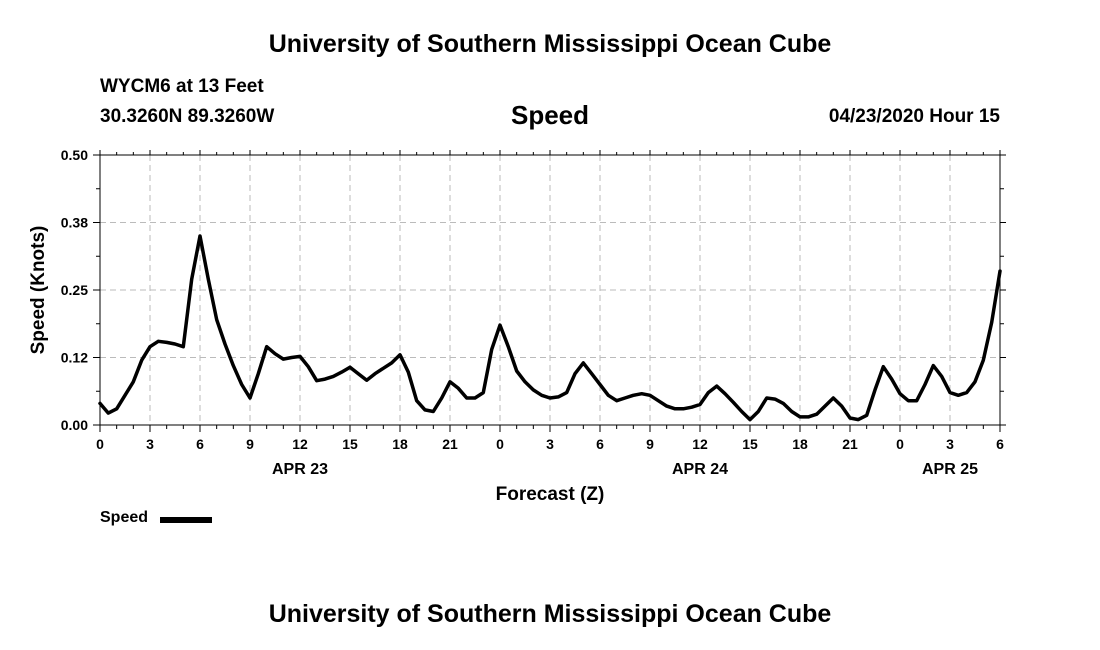  What do you see at coordinates (74, 155) in the screenshot?
I see `y-tick-label: 0.50` at bounding box center [74, 155].